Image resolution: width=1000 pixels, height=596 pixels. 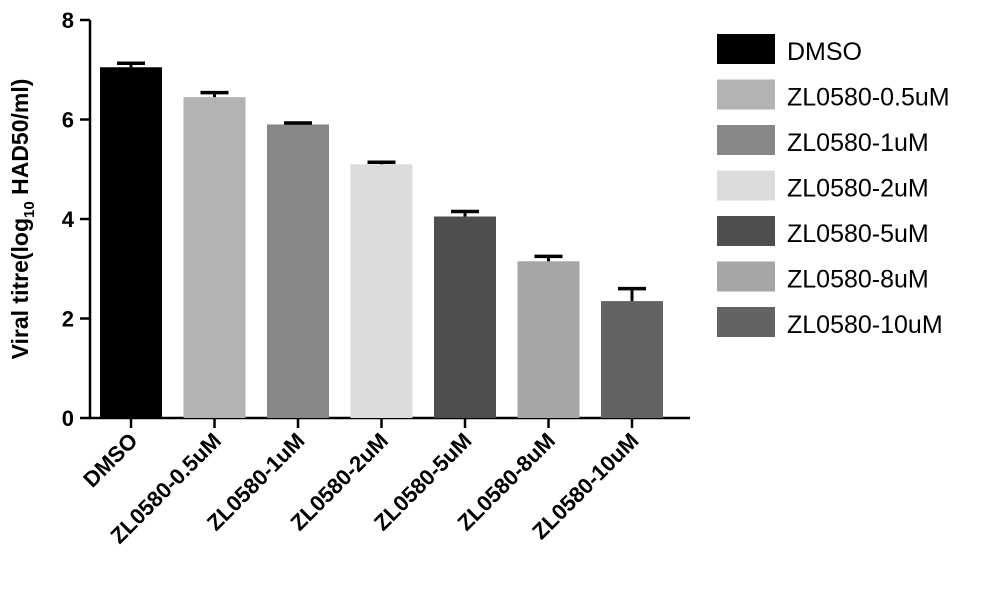 What do you see at coordinates (29, 209) in the screenshot?
I see `y-axis-title-subscript: 10` at bounding box center [29, 209].